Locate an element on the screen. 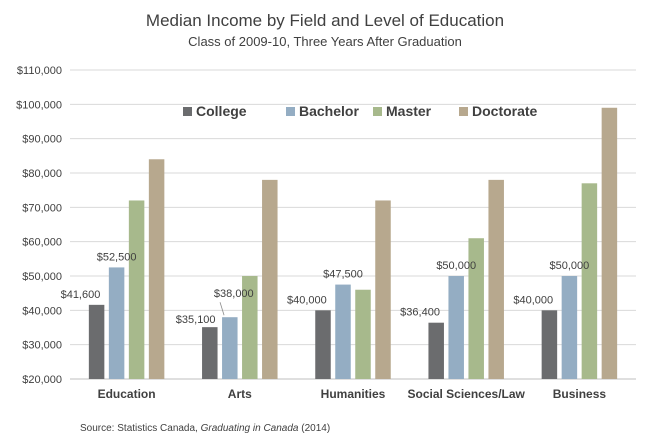 Image resolution: width=650 pixels, height=447 pixels. category-label: Education is located at coordinates (127, 394).